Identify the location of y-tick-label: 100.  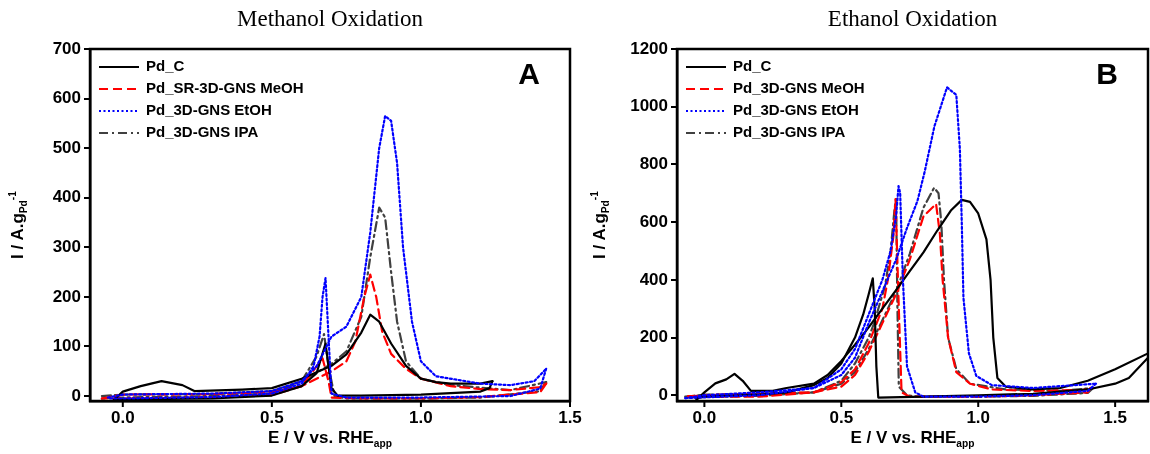
(66, 346).